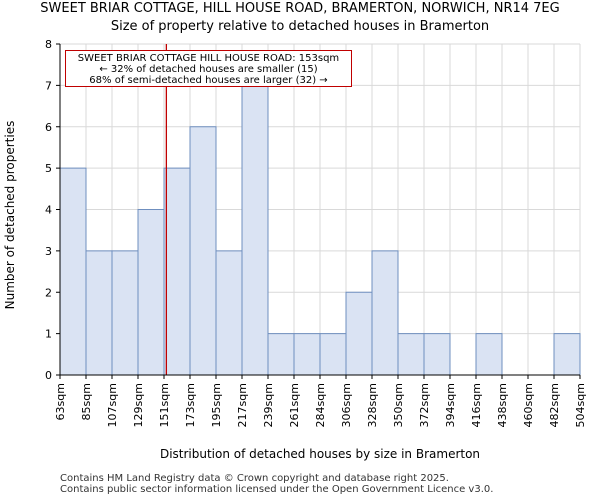 Image resolution: width=600 pixels, height=500 pixels. What do you see at coordinates (216, 405) in the screenshot?
I see `x-tick-label-195sqm: 195sqm` at bounding box center [216, 405].